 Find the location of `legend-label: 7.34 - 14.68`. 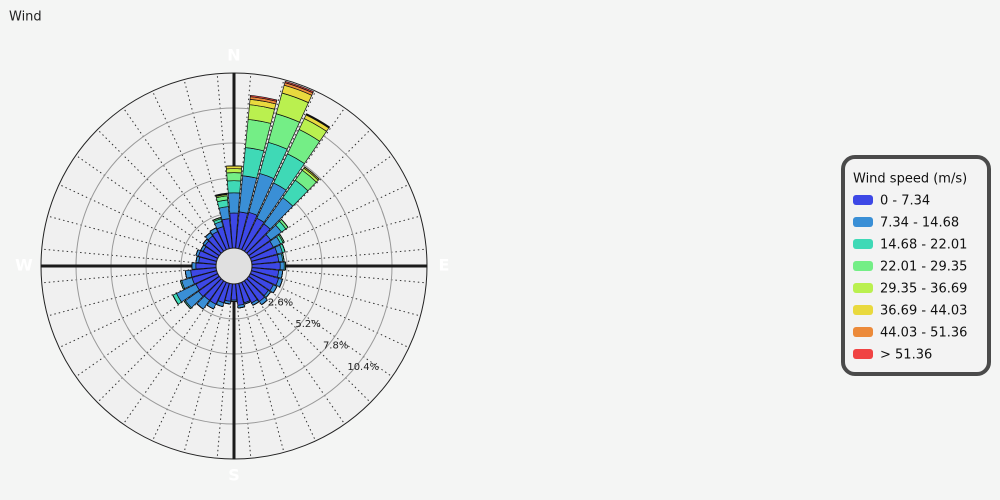

legend-label: 7.34 - 14.68 is located at coordinates (919, 223).